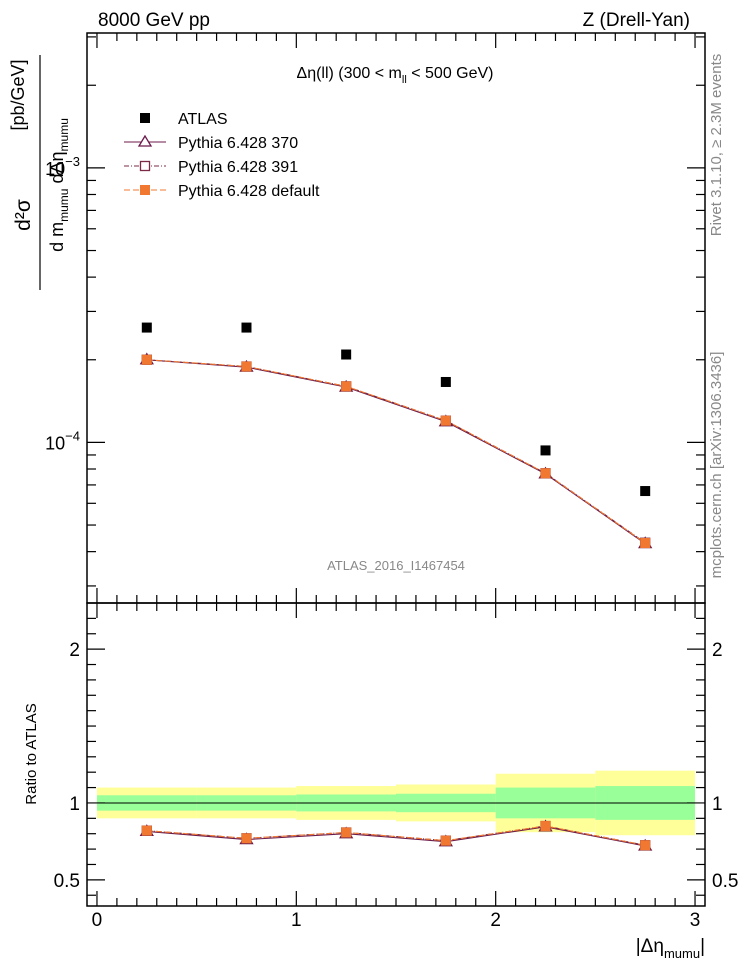 This screenshot has height=972, width=746. Describe the element at coordinates (62, 166) in the screenshot. I see `y-tick-label: 10⁻³` at that location.